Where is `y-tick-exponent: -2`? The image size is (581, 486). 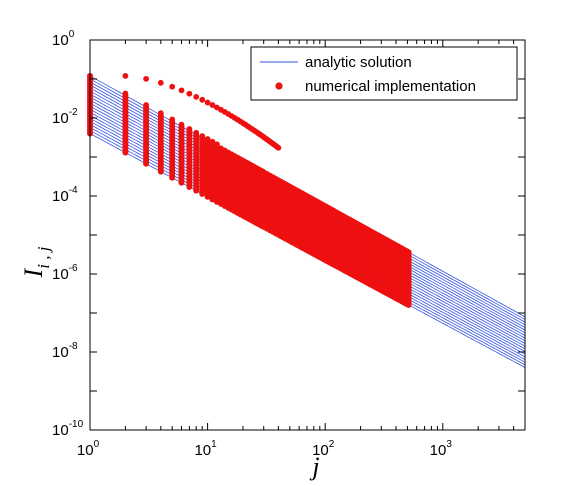
y-tick-exponent: -2 is located at coordinates (73, 112).